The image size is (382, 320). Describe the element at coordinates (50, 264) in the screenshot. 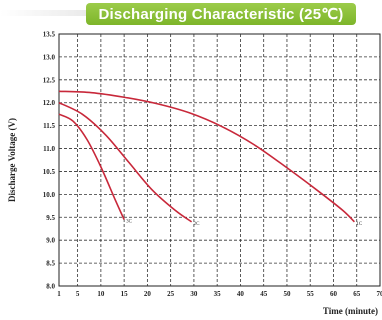

I see `y-tick-label: 8.5` at that location.